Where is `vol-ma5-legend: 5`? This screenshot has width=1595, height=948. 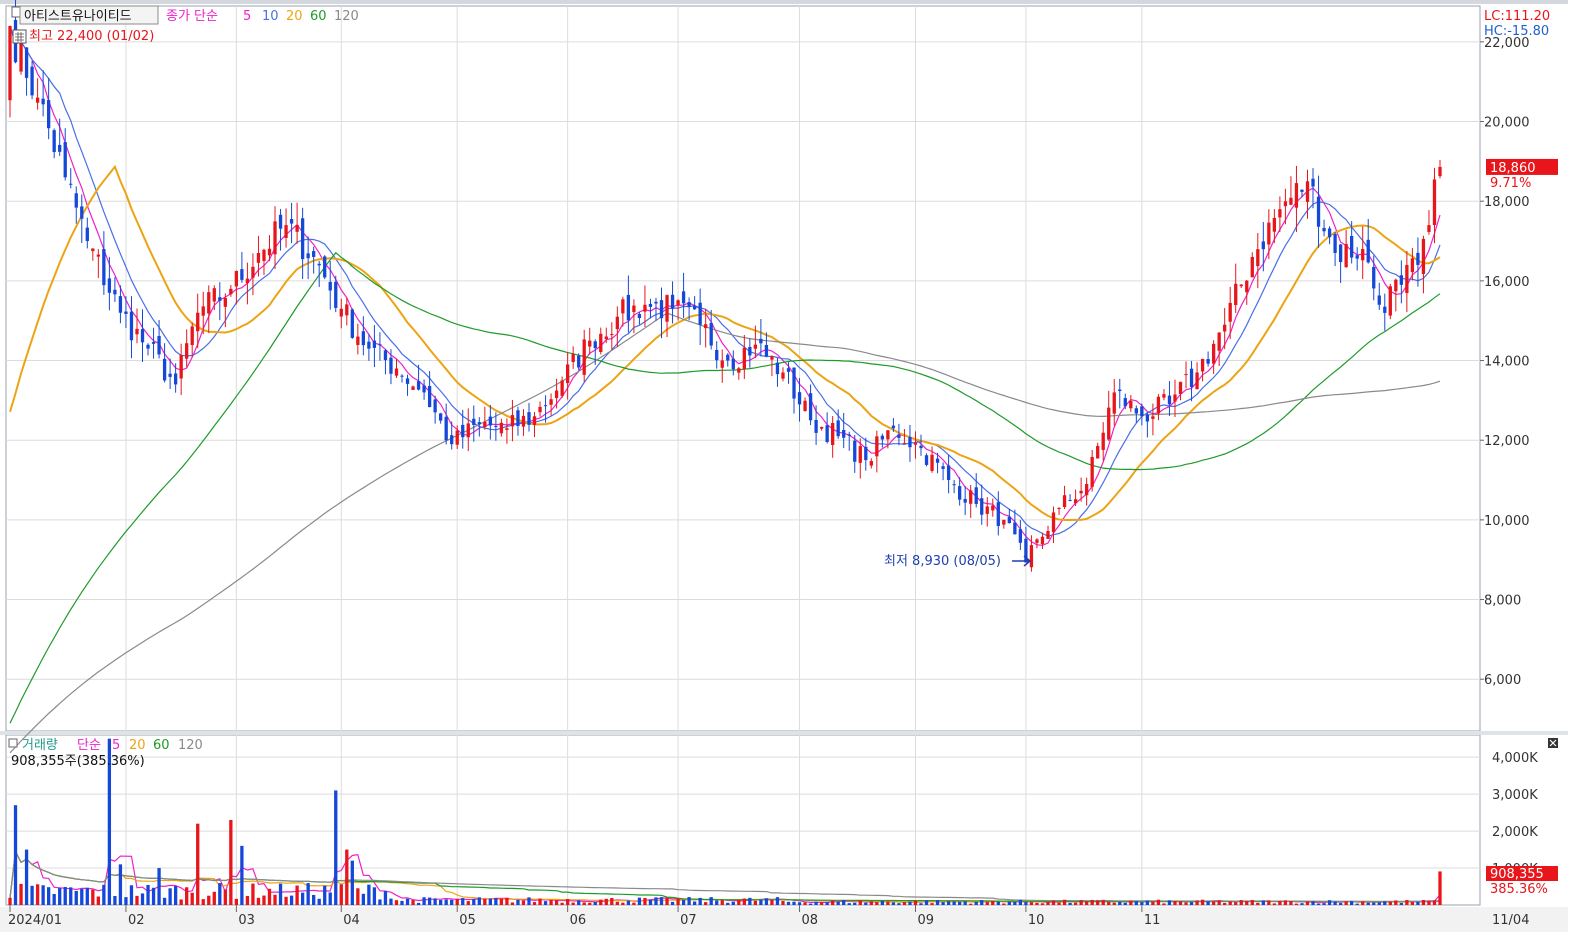 vol-ma5-legend: 5 is located at coordinates (116, 745).